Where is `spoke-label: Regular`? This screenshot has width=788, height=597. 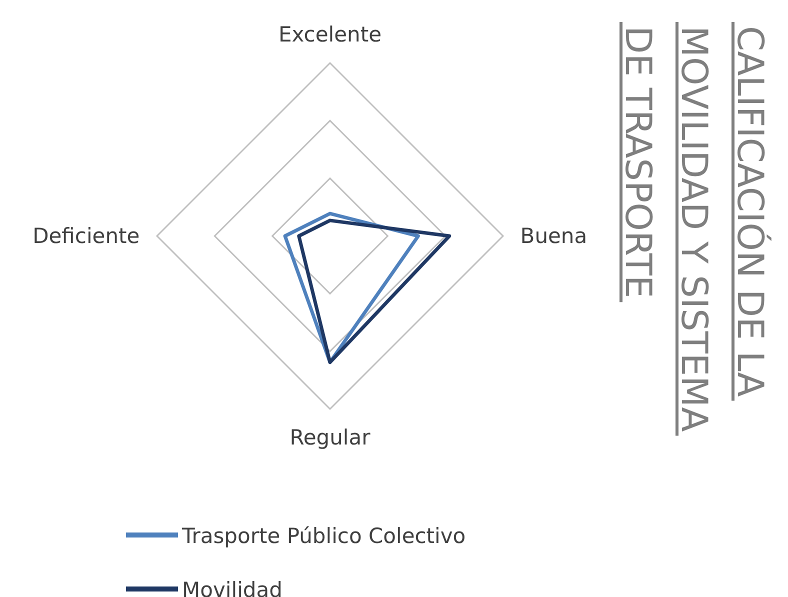 spoke-label: Regular is located at coordinates (330, 437).